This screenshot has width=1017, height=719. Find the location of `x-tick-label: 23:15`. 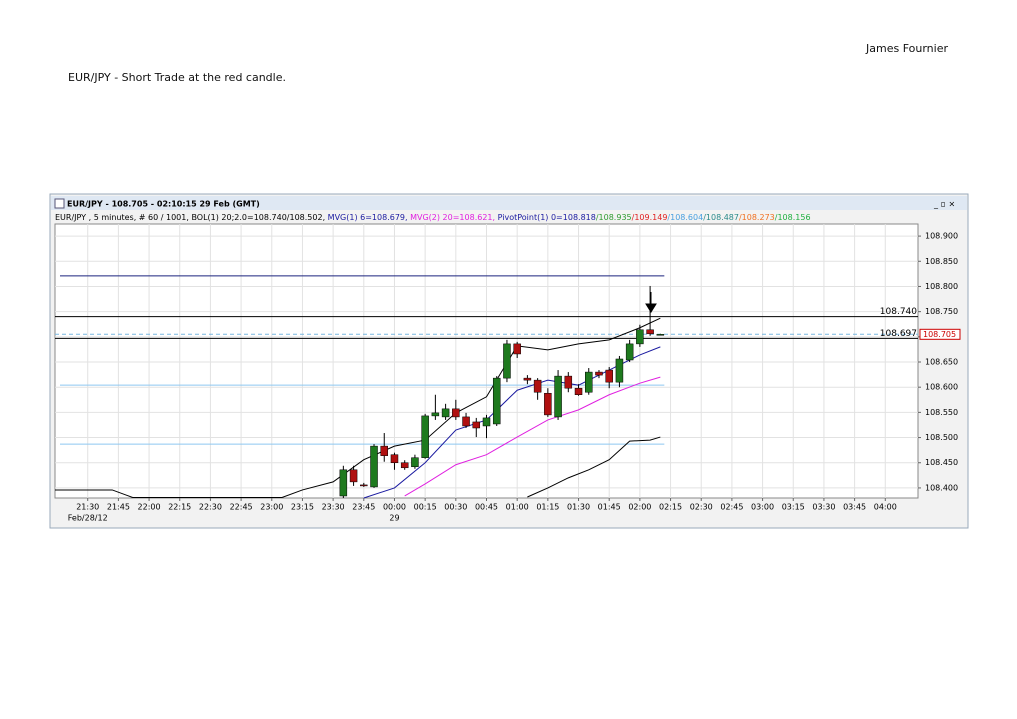

x-tick-label: 23:15 is located at coordinates (302, 507).